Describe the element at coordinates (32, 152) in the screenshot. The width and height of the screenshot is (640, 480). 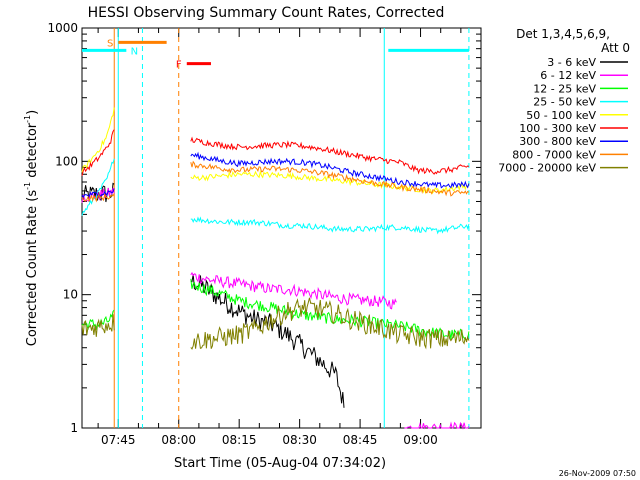
I see `y-axis-label-part: detector` at that location.